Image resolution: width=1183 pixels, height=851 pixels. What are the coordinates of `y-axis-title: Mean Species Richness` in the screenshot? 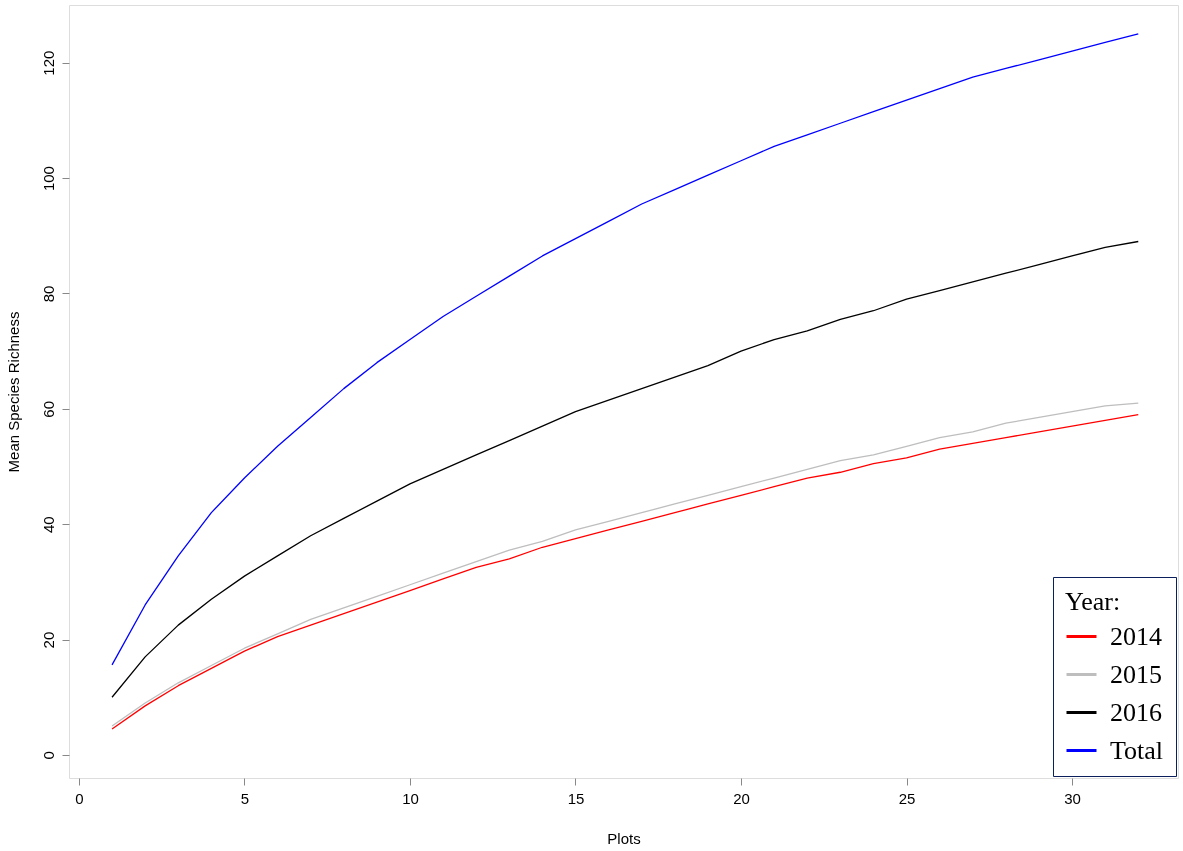 It's located at (13, 392).